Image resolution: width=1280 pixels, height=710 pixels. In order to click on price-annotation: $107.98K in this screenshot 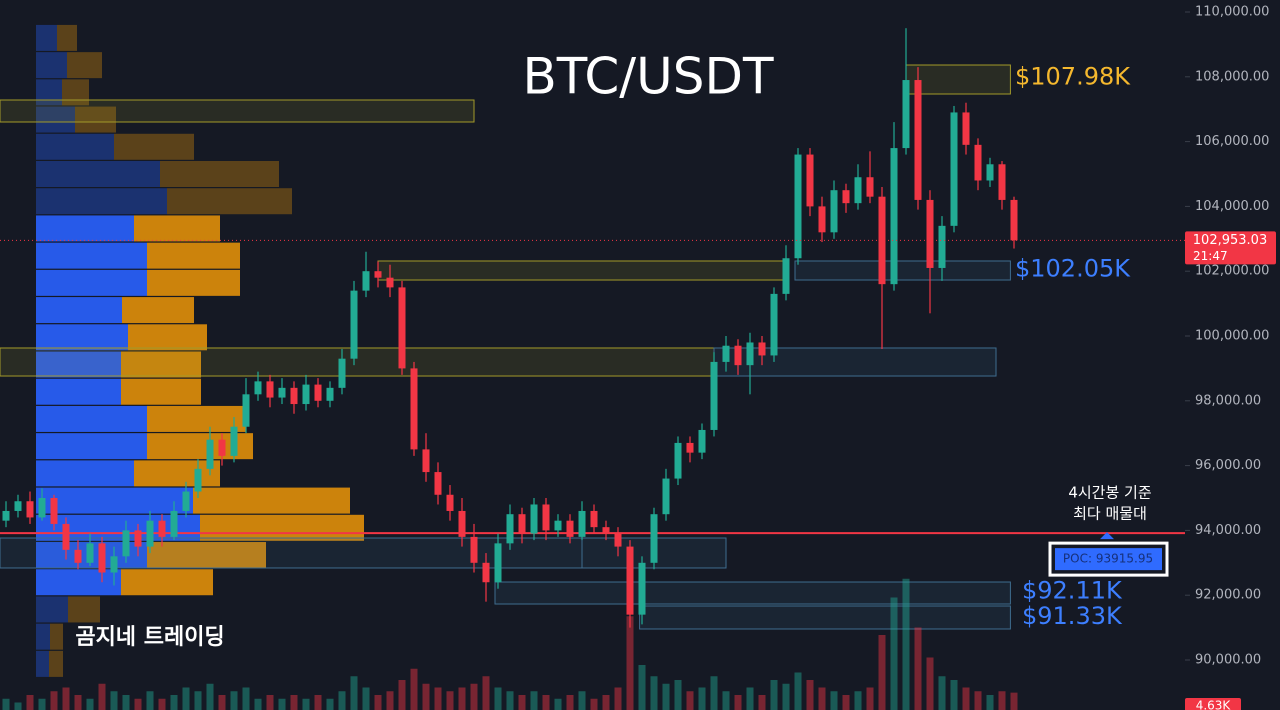, I will do `click(1073, 76)`.